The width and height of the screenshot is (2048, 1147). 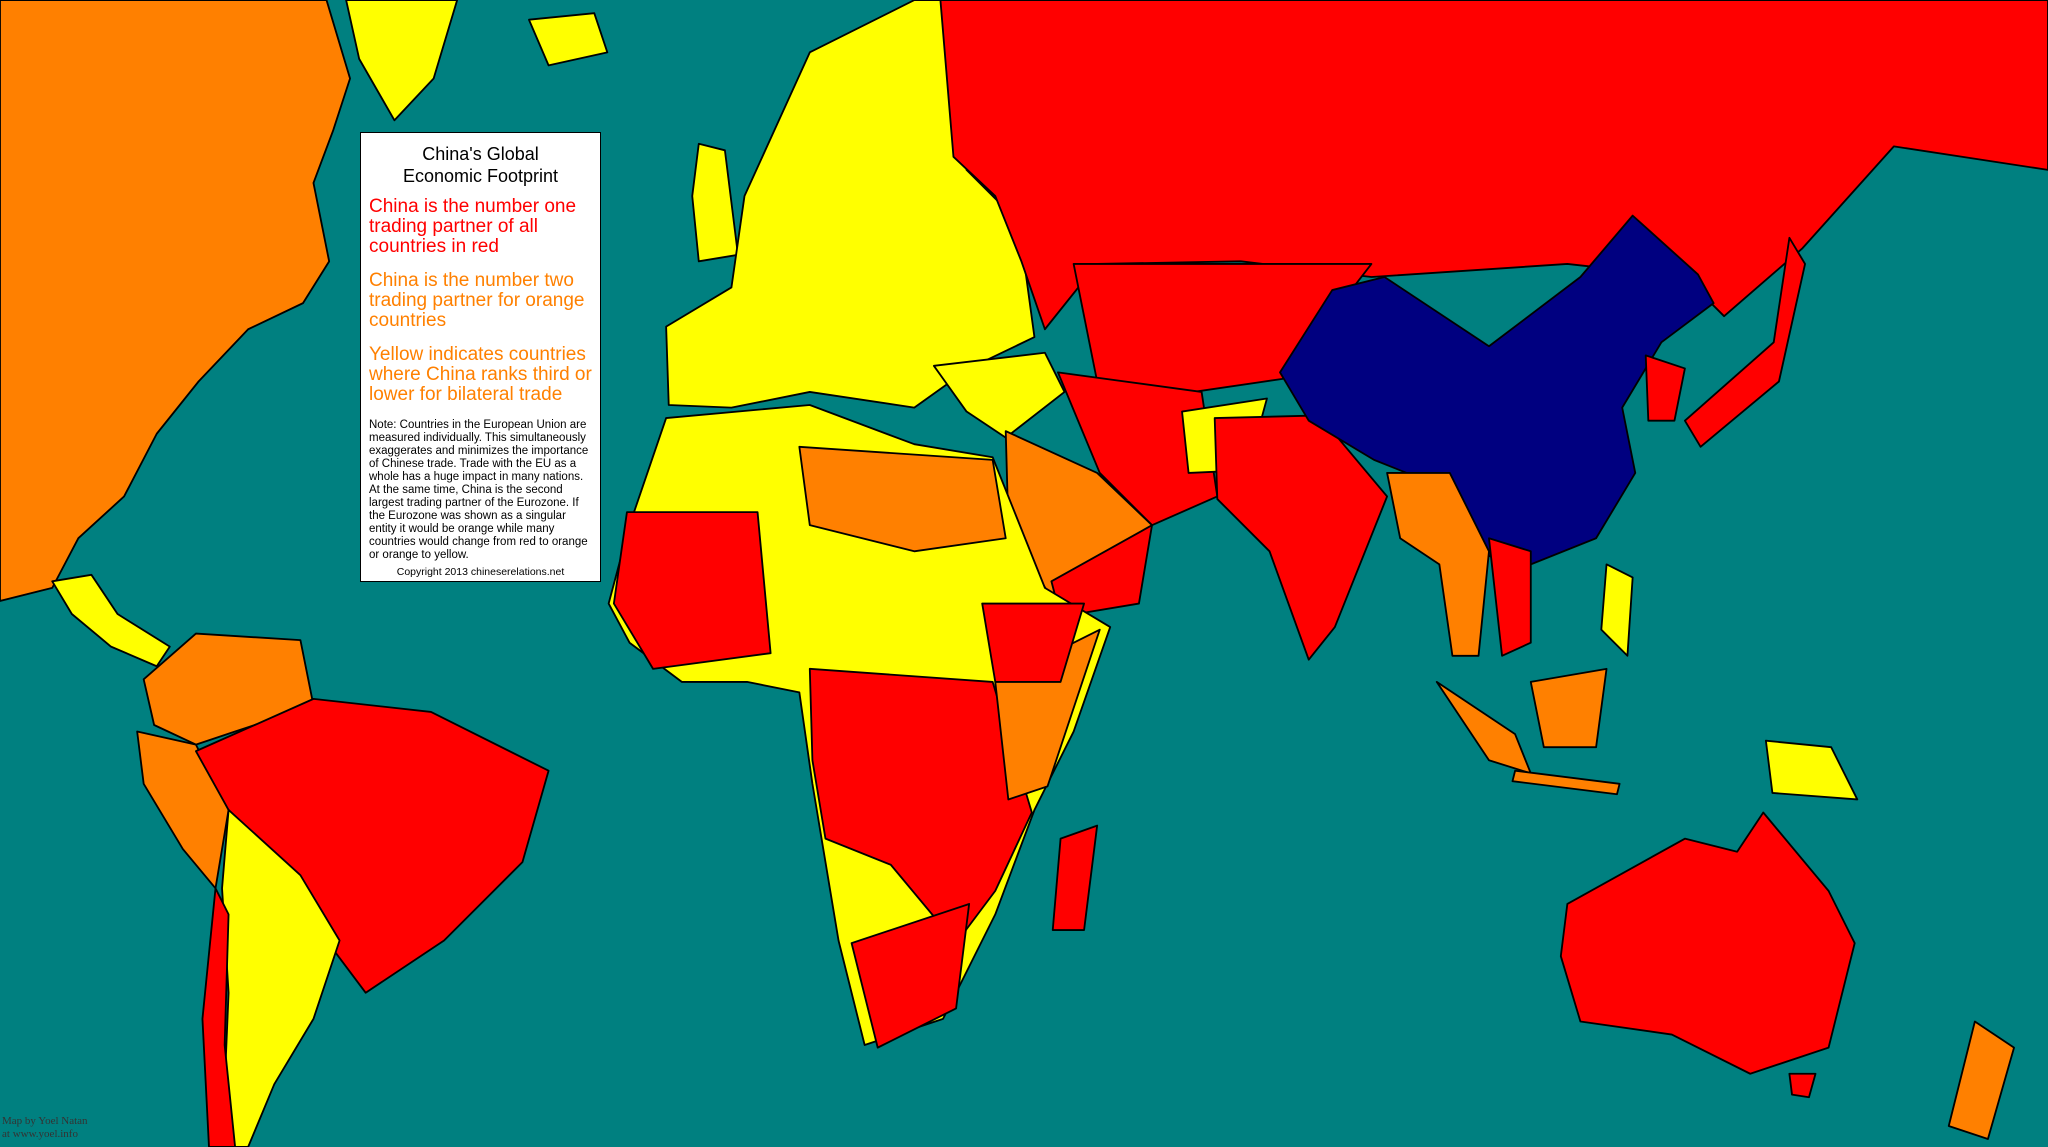 What do you see at coordinates (1981, 1080) in the screenshot?
I see `new-zealand` at bounding box center [1981, 1080].